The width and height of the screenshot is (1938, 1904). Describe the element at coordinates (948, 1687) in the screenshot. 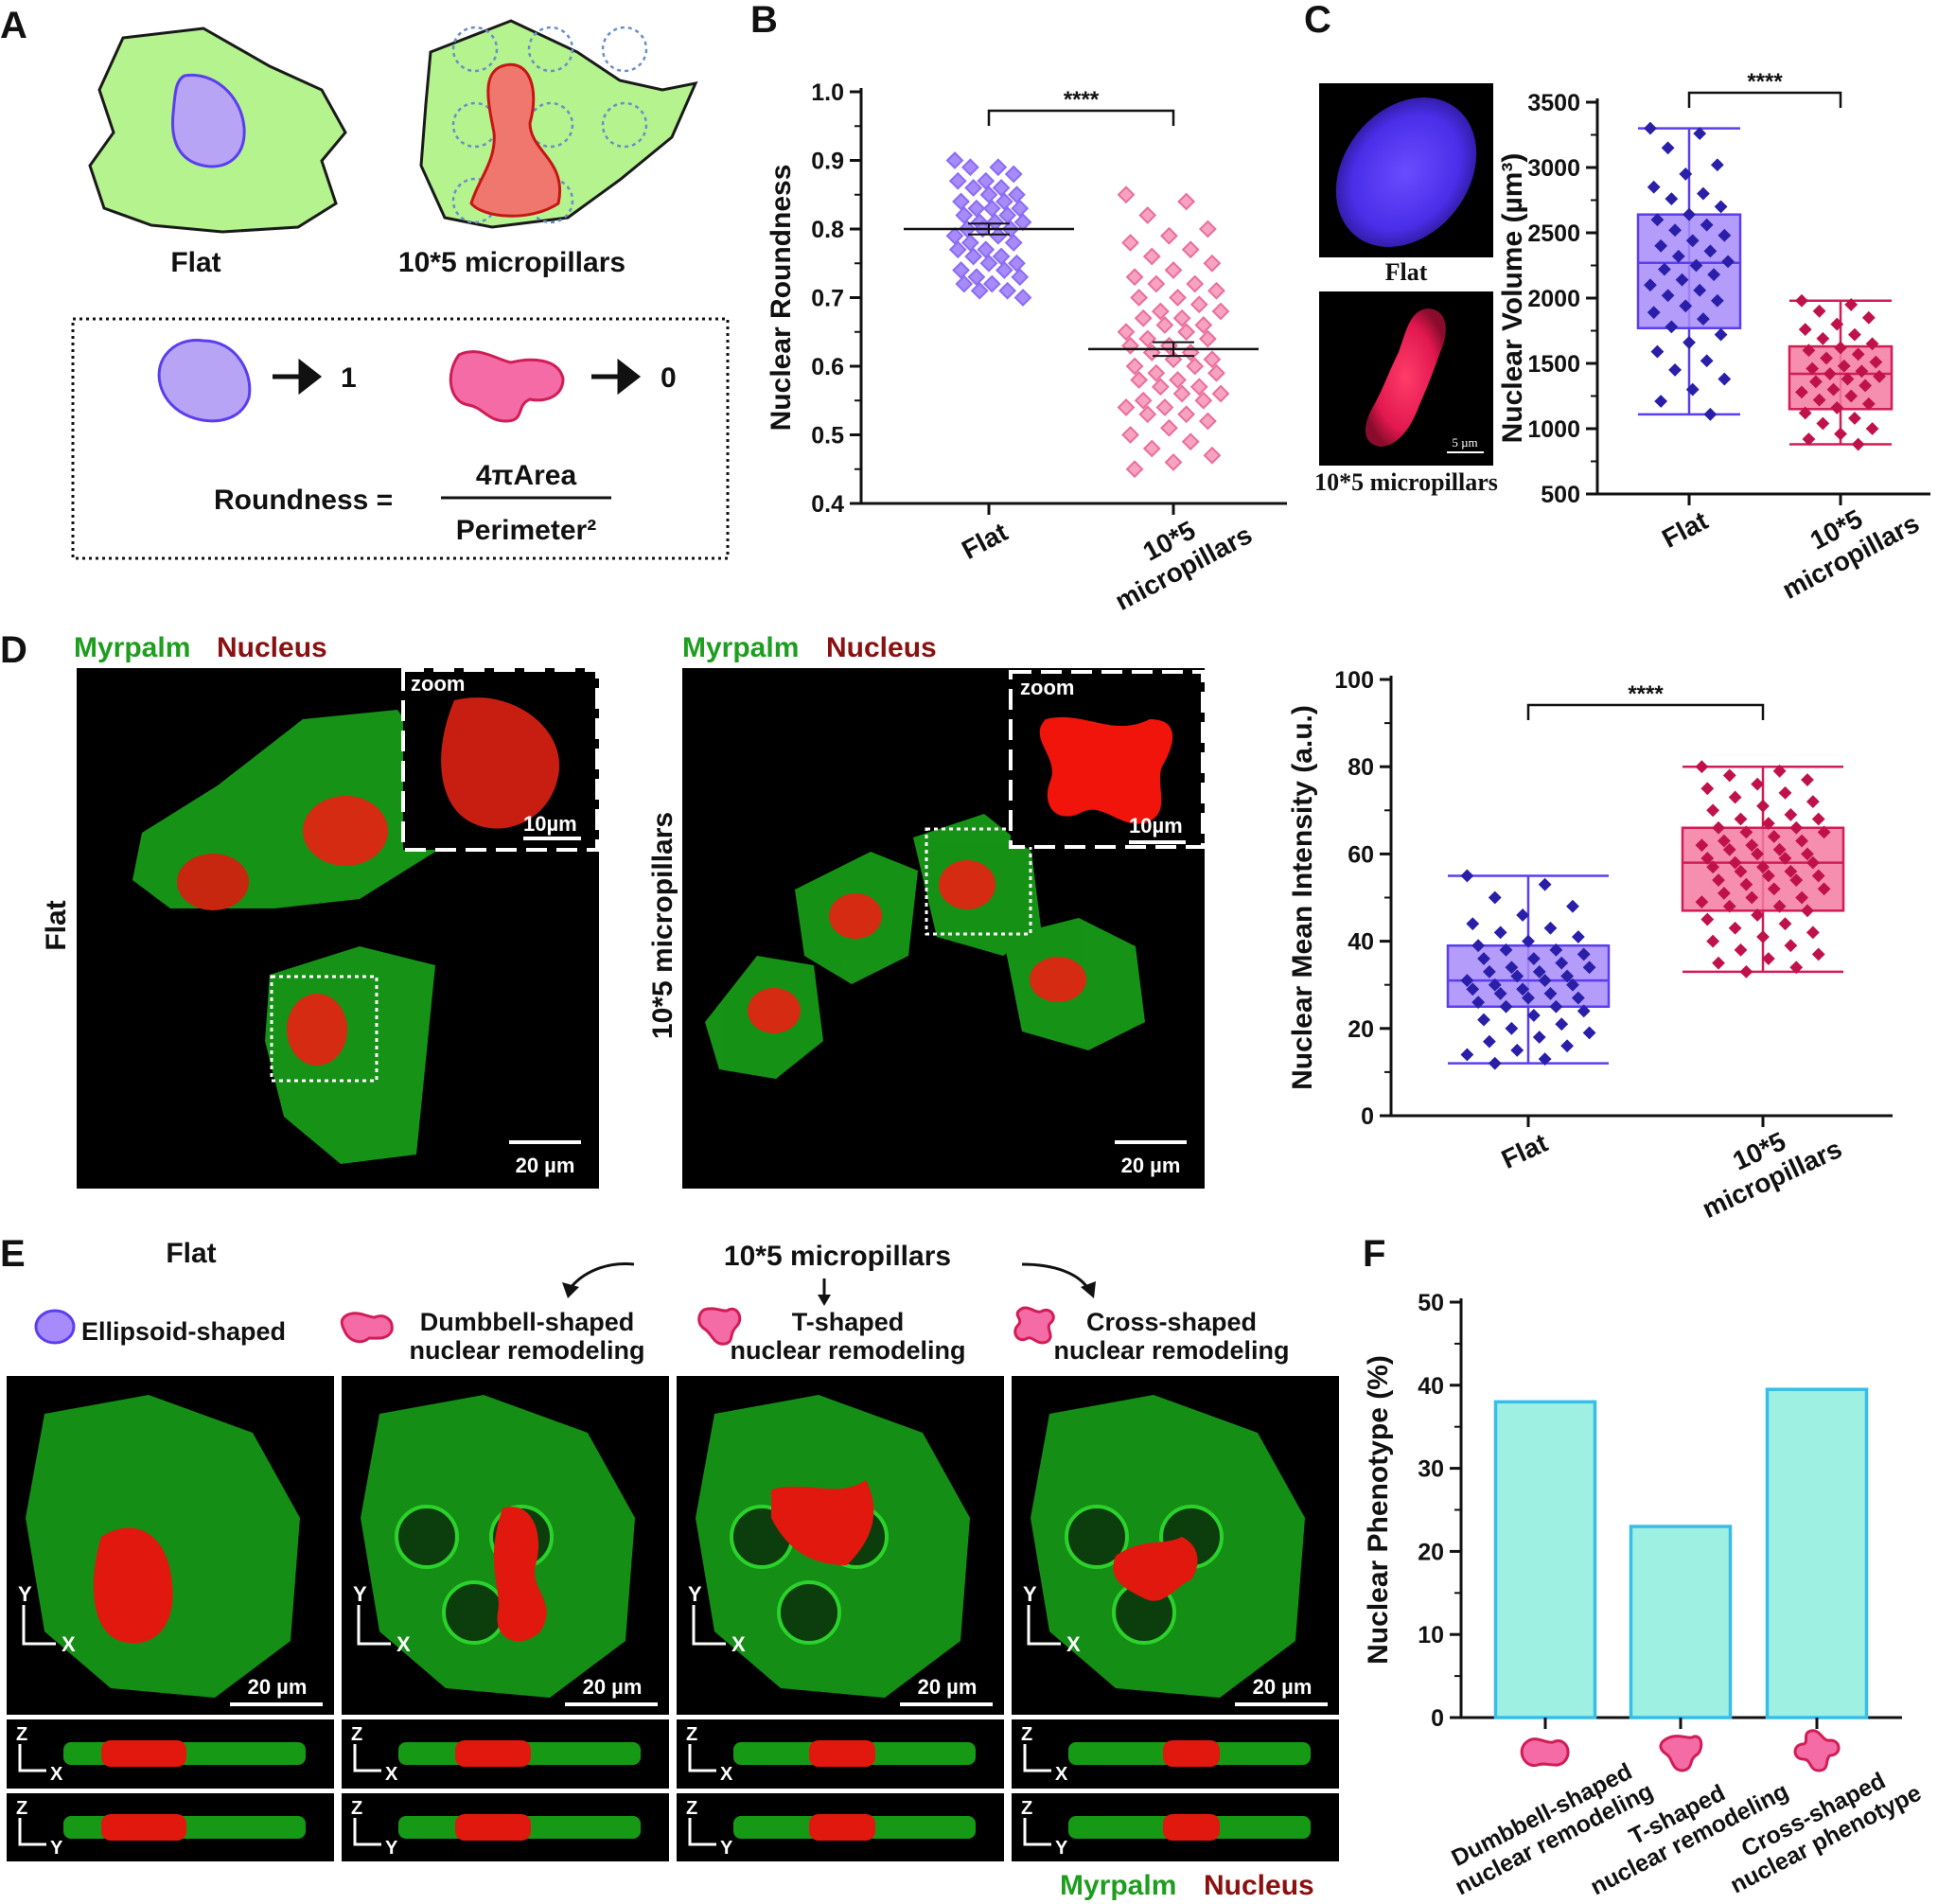

I see `scale-label: 20 µm` at that location.